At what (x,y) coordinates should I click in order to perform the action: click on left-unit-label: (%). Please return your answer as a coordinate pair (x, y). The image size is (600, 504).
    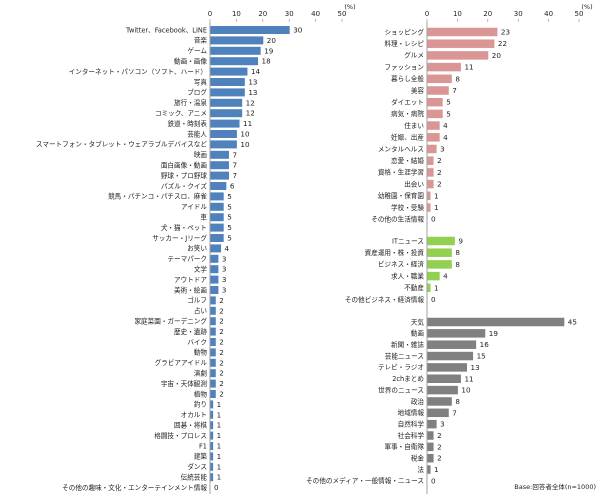
    Looking at the image, I should click on (349, 7).